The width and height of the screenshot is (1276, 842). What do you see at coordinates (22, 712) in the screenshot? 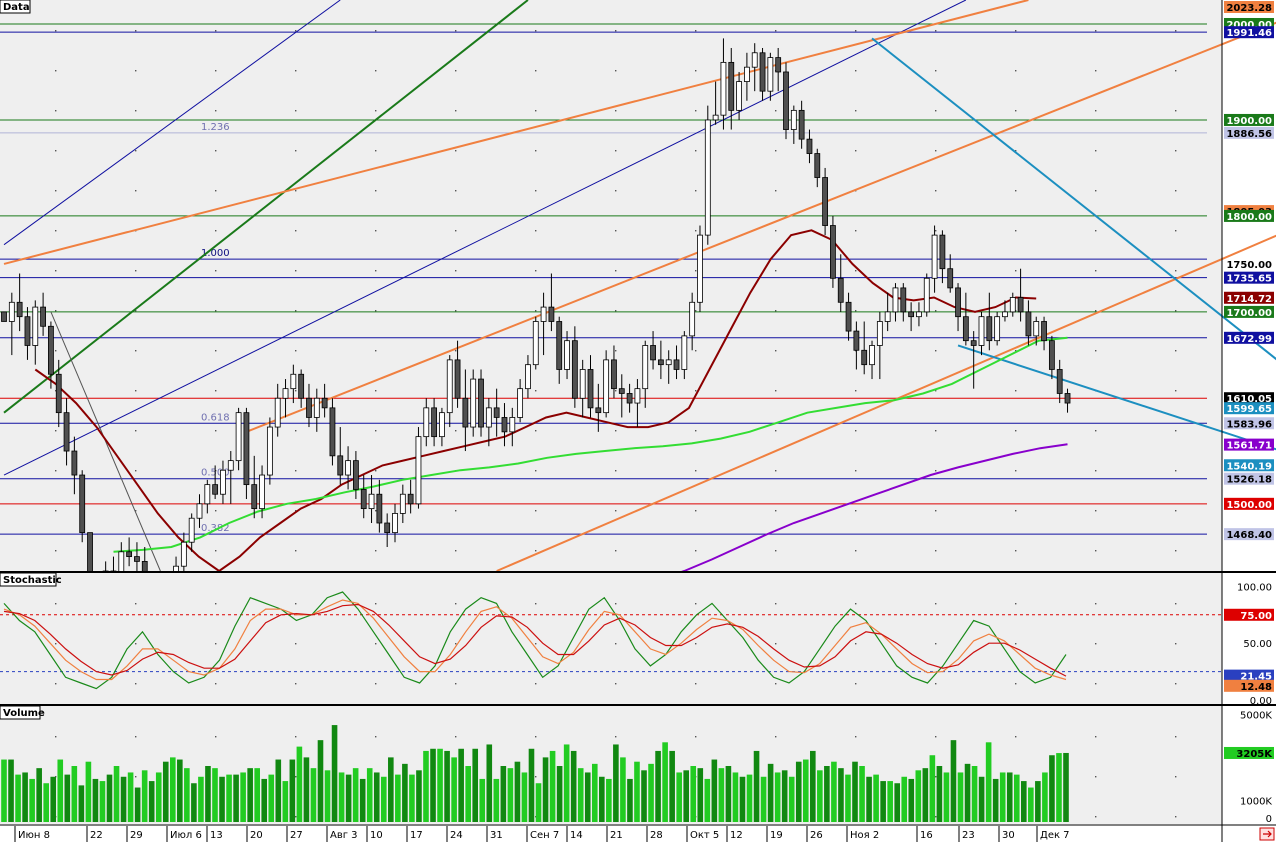
I see `volume-panel-tab: Volume` at bounding box center [22, 712].